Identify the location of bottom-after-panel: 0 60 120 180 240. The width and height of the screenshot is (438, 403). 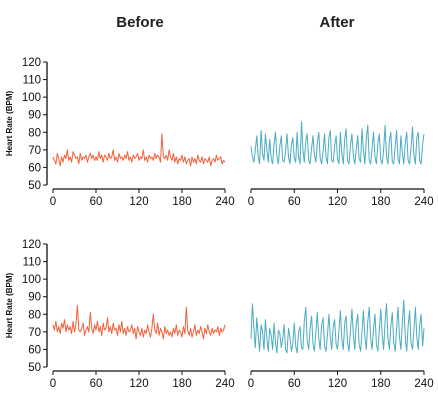
(341, 344).